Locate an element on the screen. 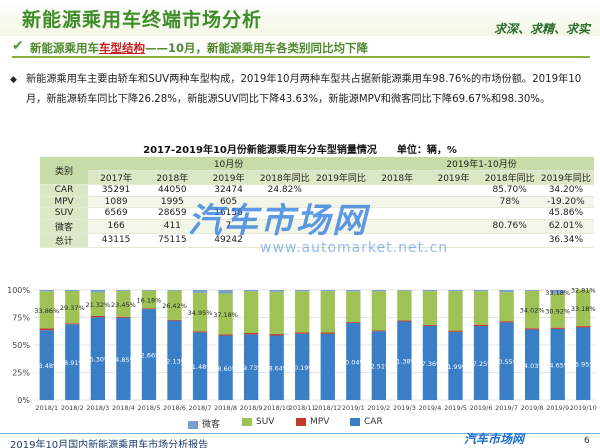 The height and width of the screenshot is (448, 600). data-label: 23.45% is located at coordinates (123, 305).